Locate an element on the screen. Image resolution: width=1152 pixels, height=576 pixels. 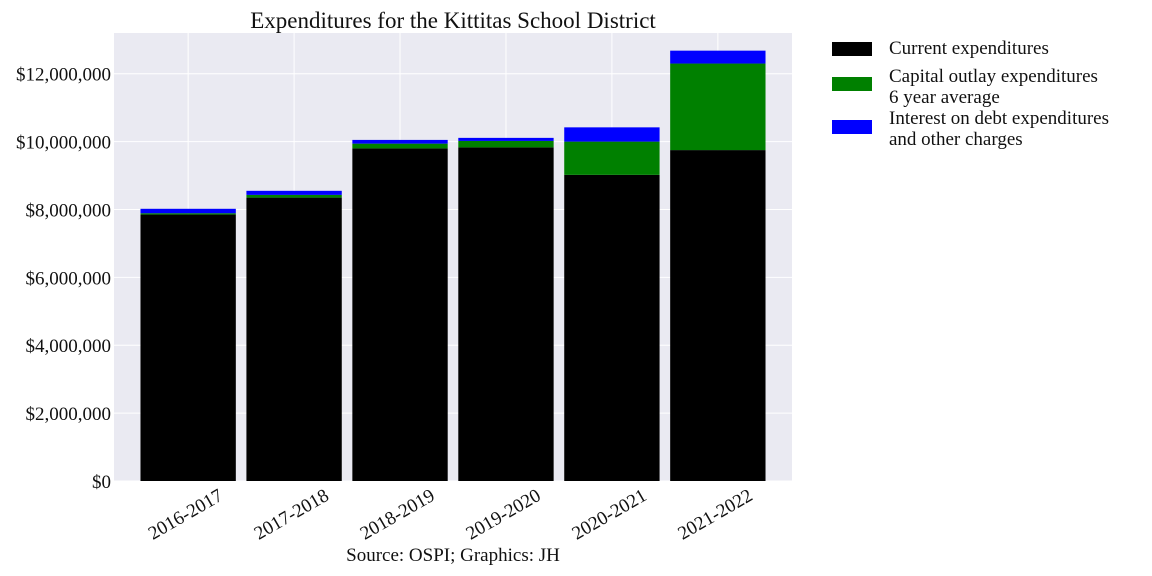
y-tick-label: $8,000,000 is located at coordinates (69, 210).